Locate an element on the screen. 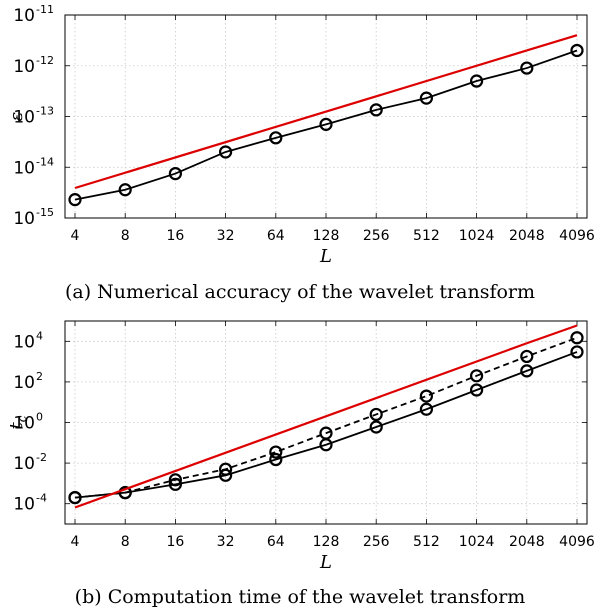  y-tick-exponent: 4 is located at coordinates (39, 335).